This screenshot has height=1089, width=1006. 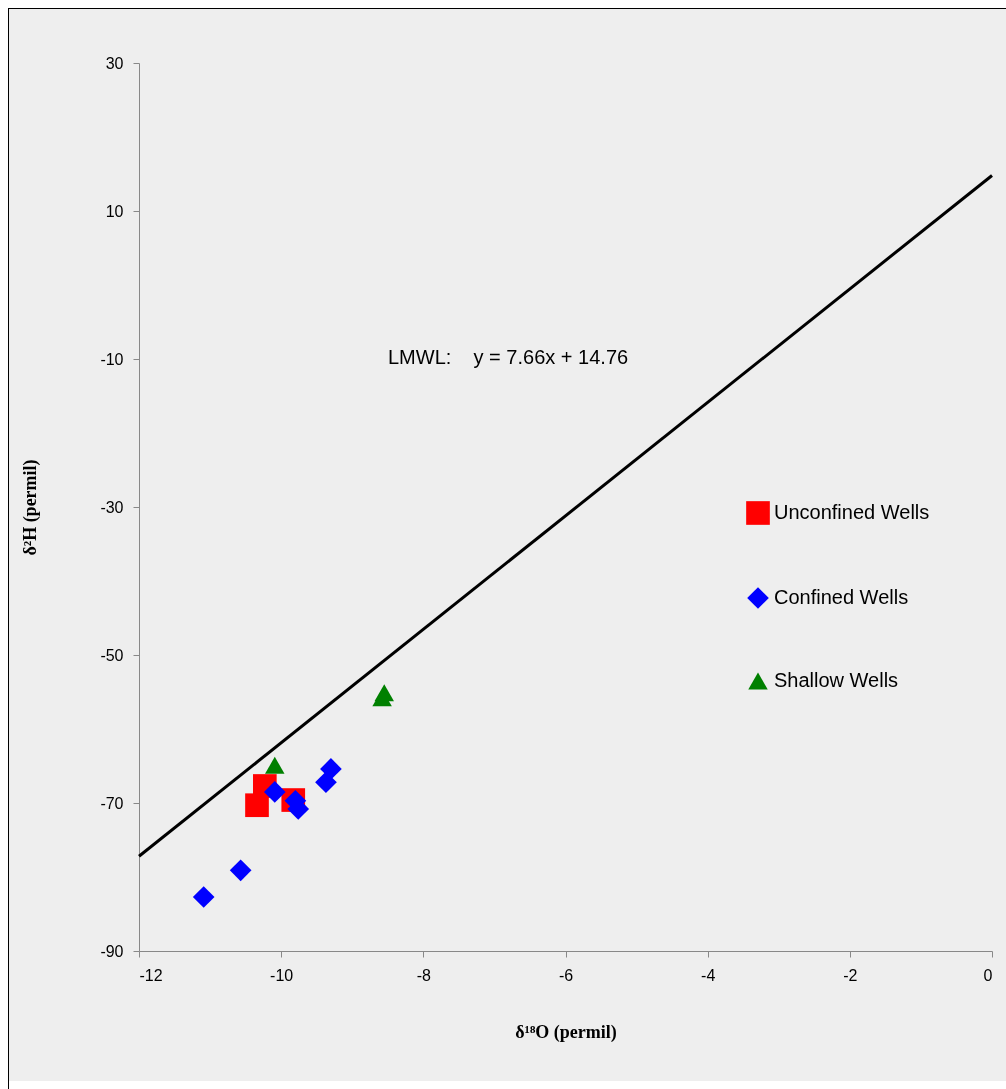 What do you see at coordinates (988, 975) in the screenshot?
I see `x-tick-label: 0` at bounding box center [988, 975].